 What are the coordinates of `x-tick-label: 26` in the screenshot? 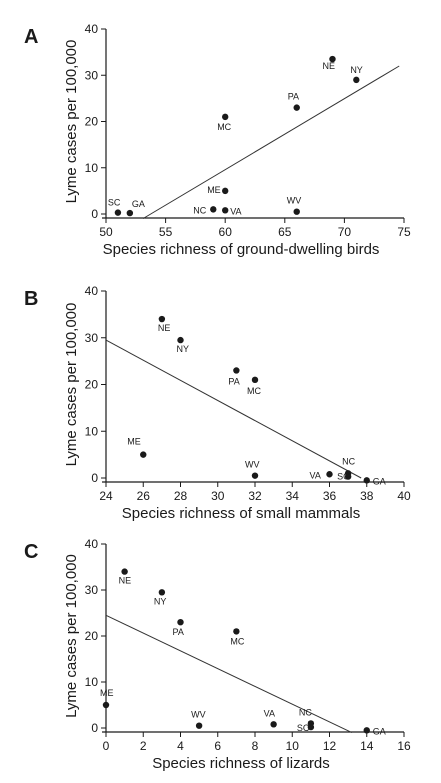 It's located at (144, 496).